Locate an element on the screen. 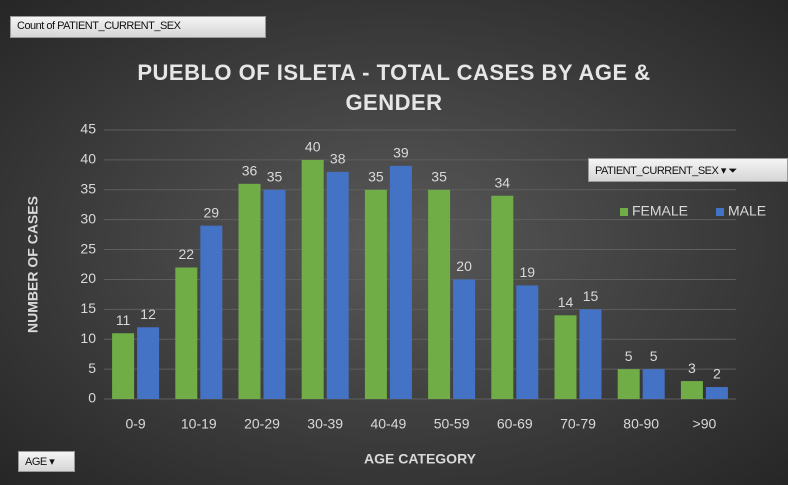 The width and height of the screenshot is (788, 485). x-axis-label: AGE CATEGORY is located at coordinates (420, 459).